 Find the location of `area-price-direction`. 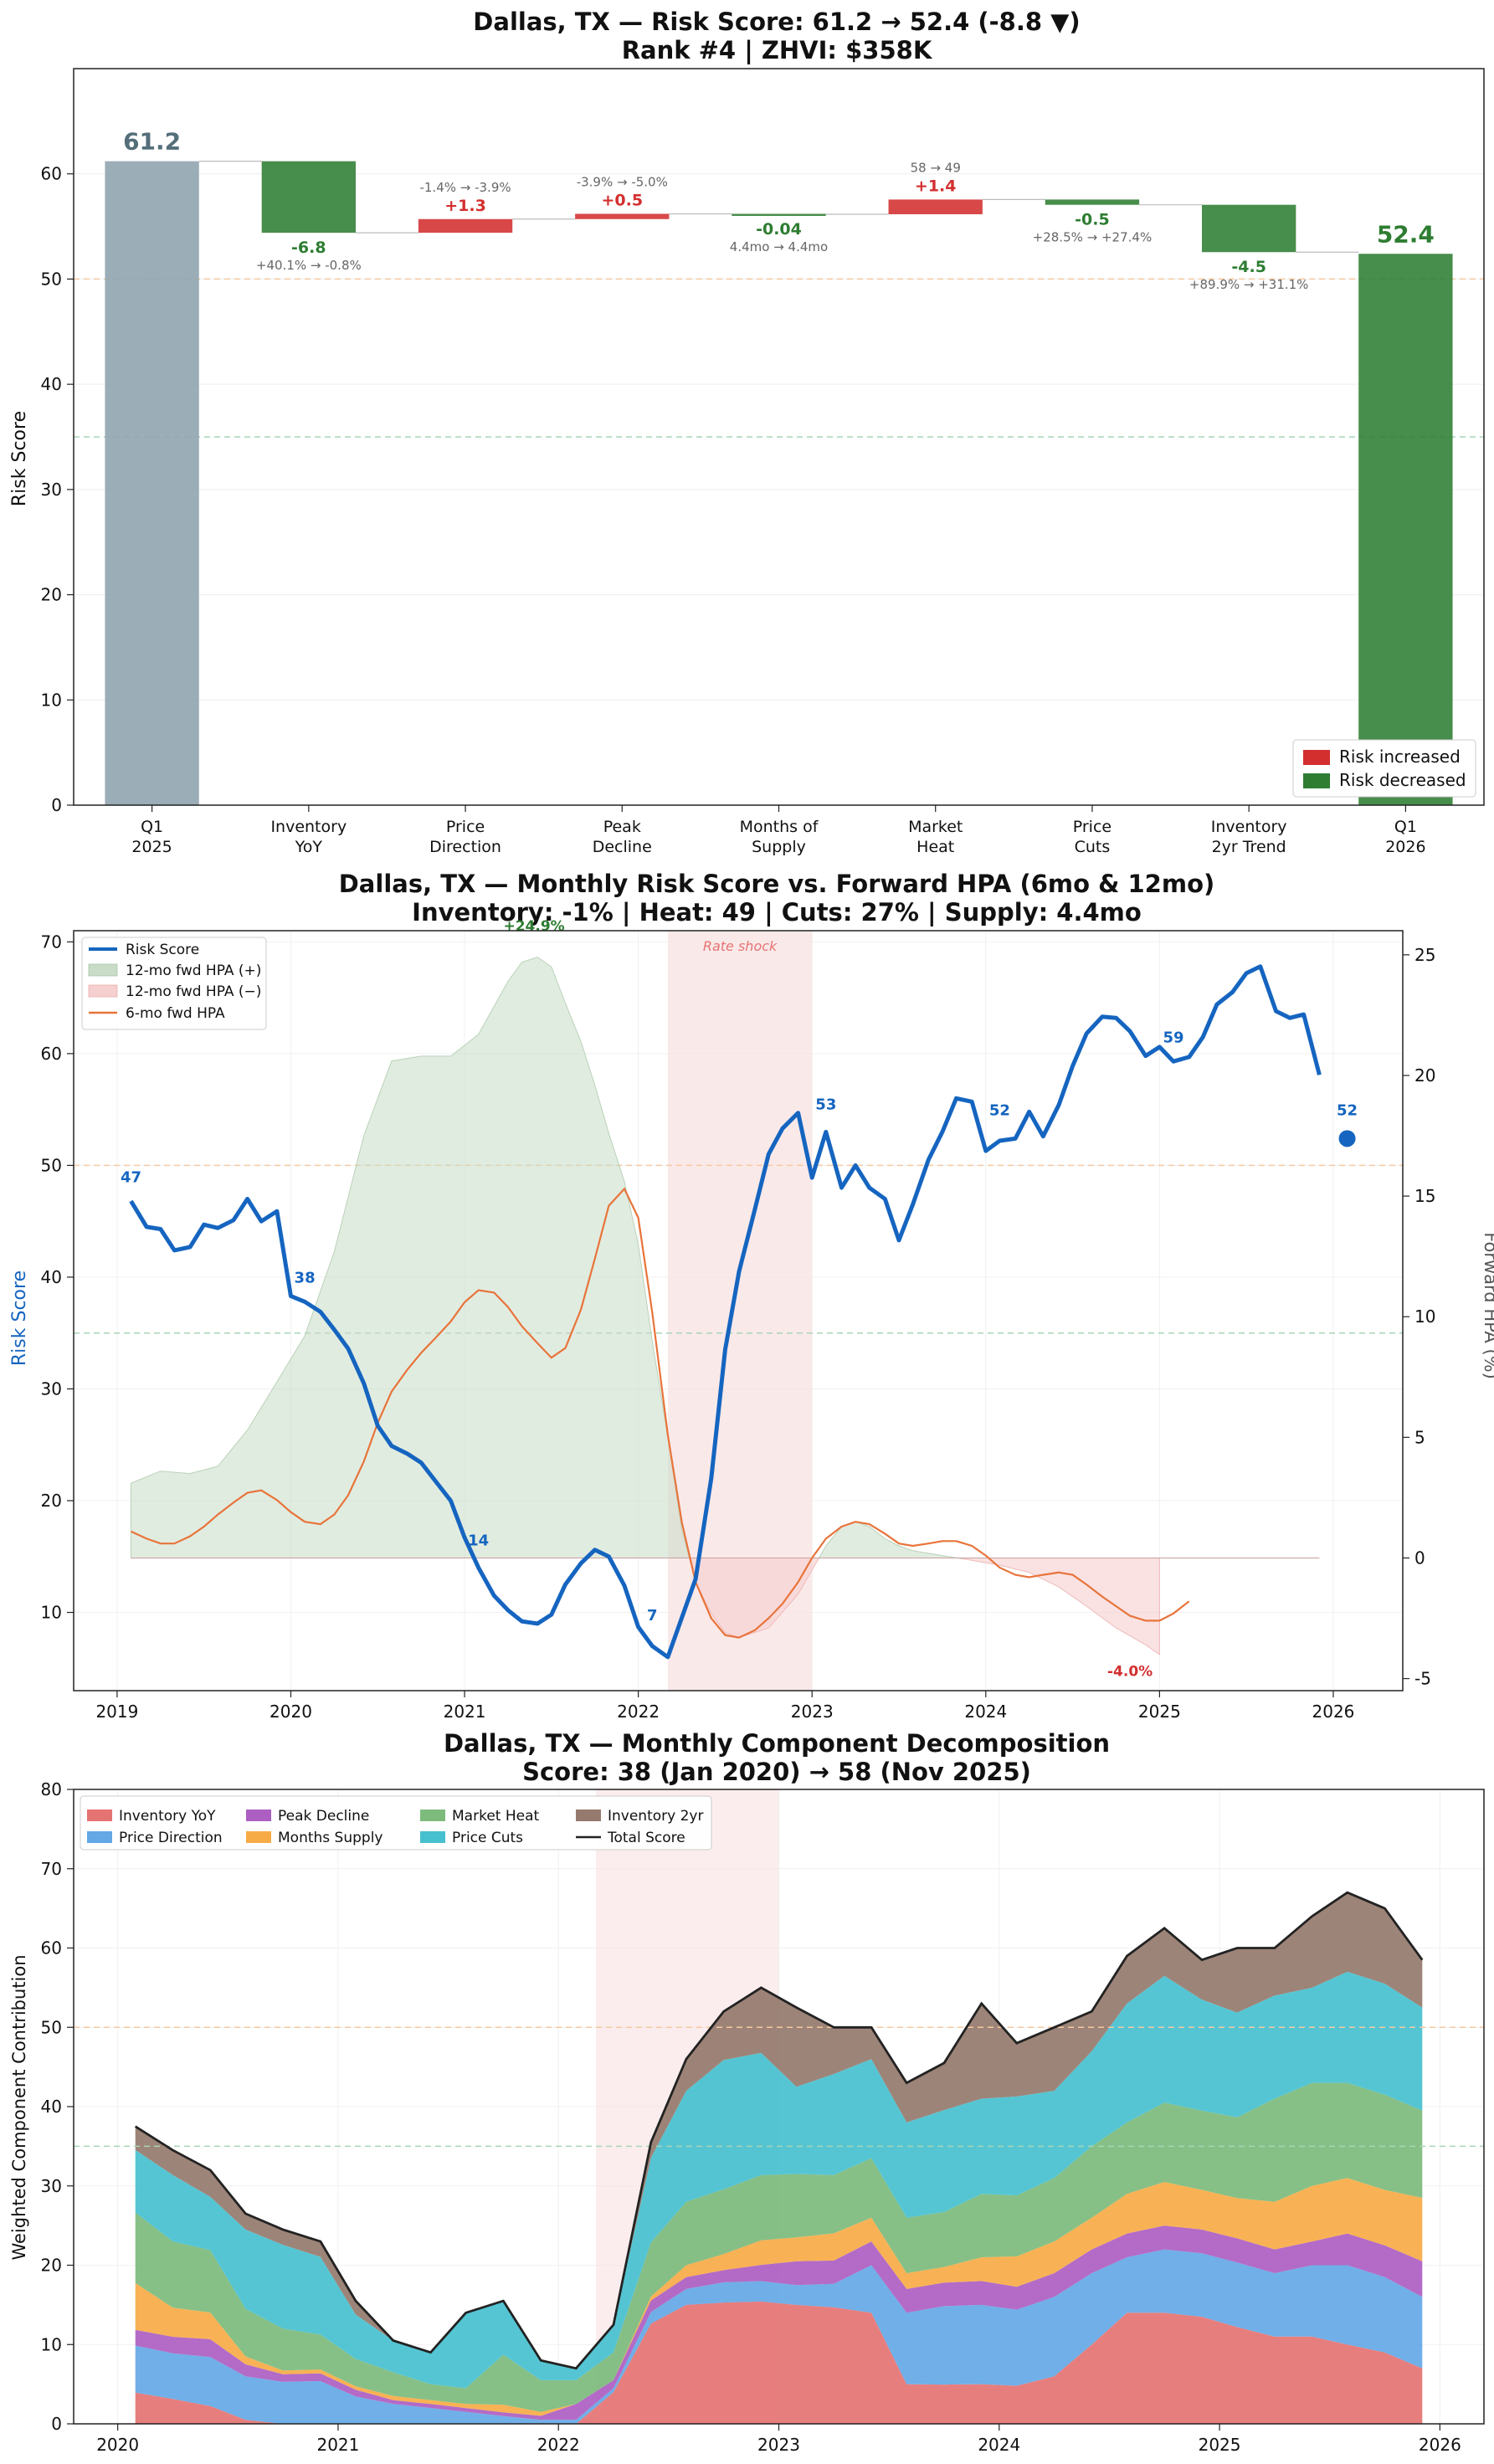

area-price-direction is located at coordinates (779, 2336).